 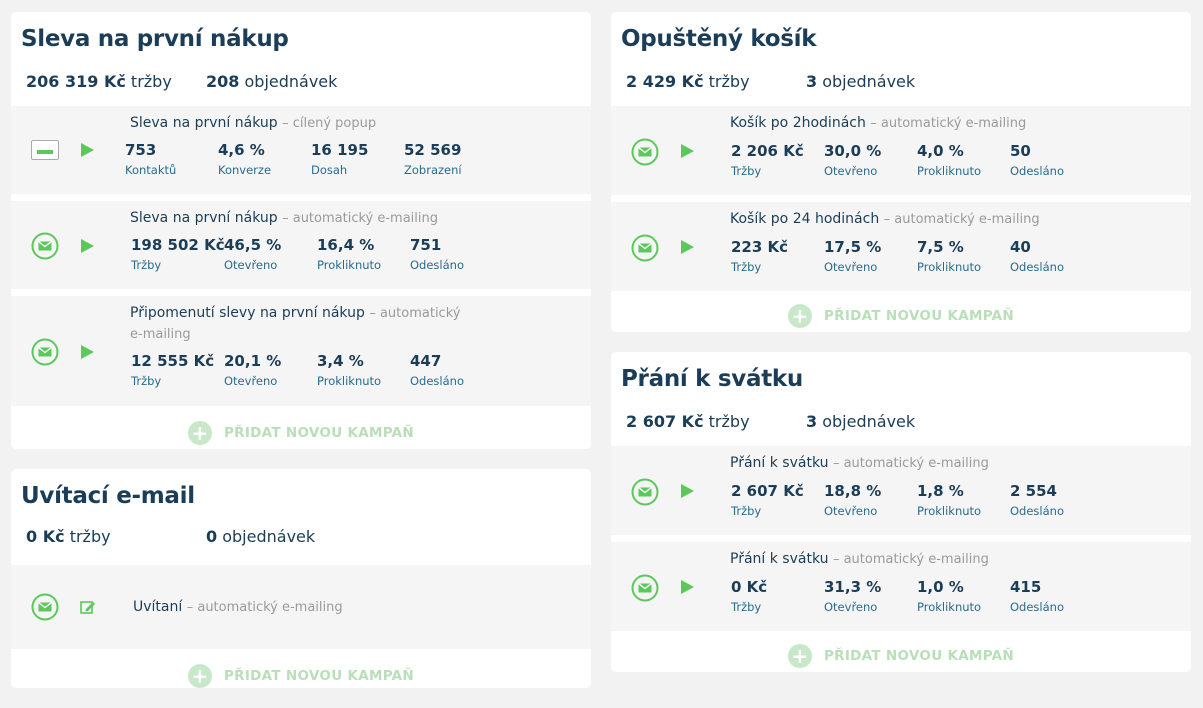 I want to click on campaign-row: Uvítaní – automatický e-mailing, so click(x=301, y=607).